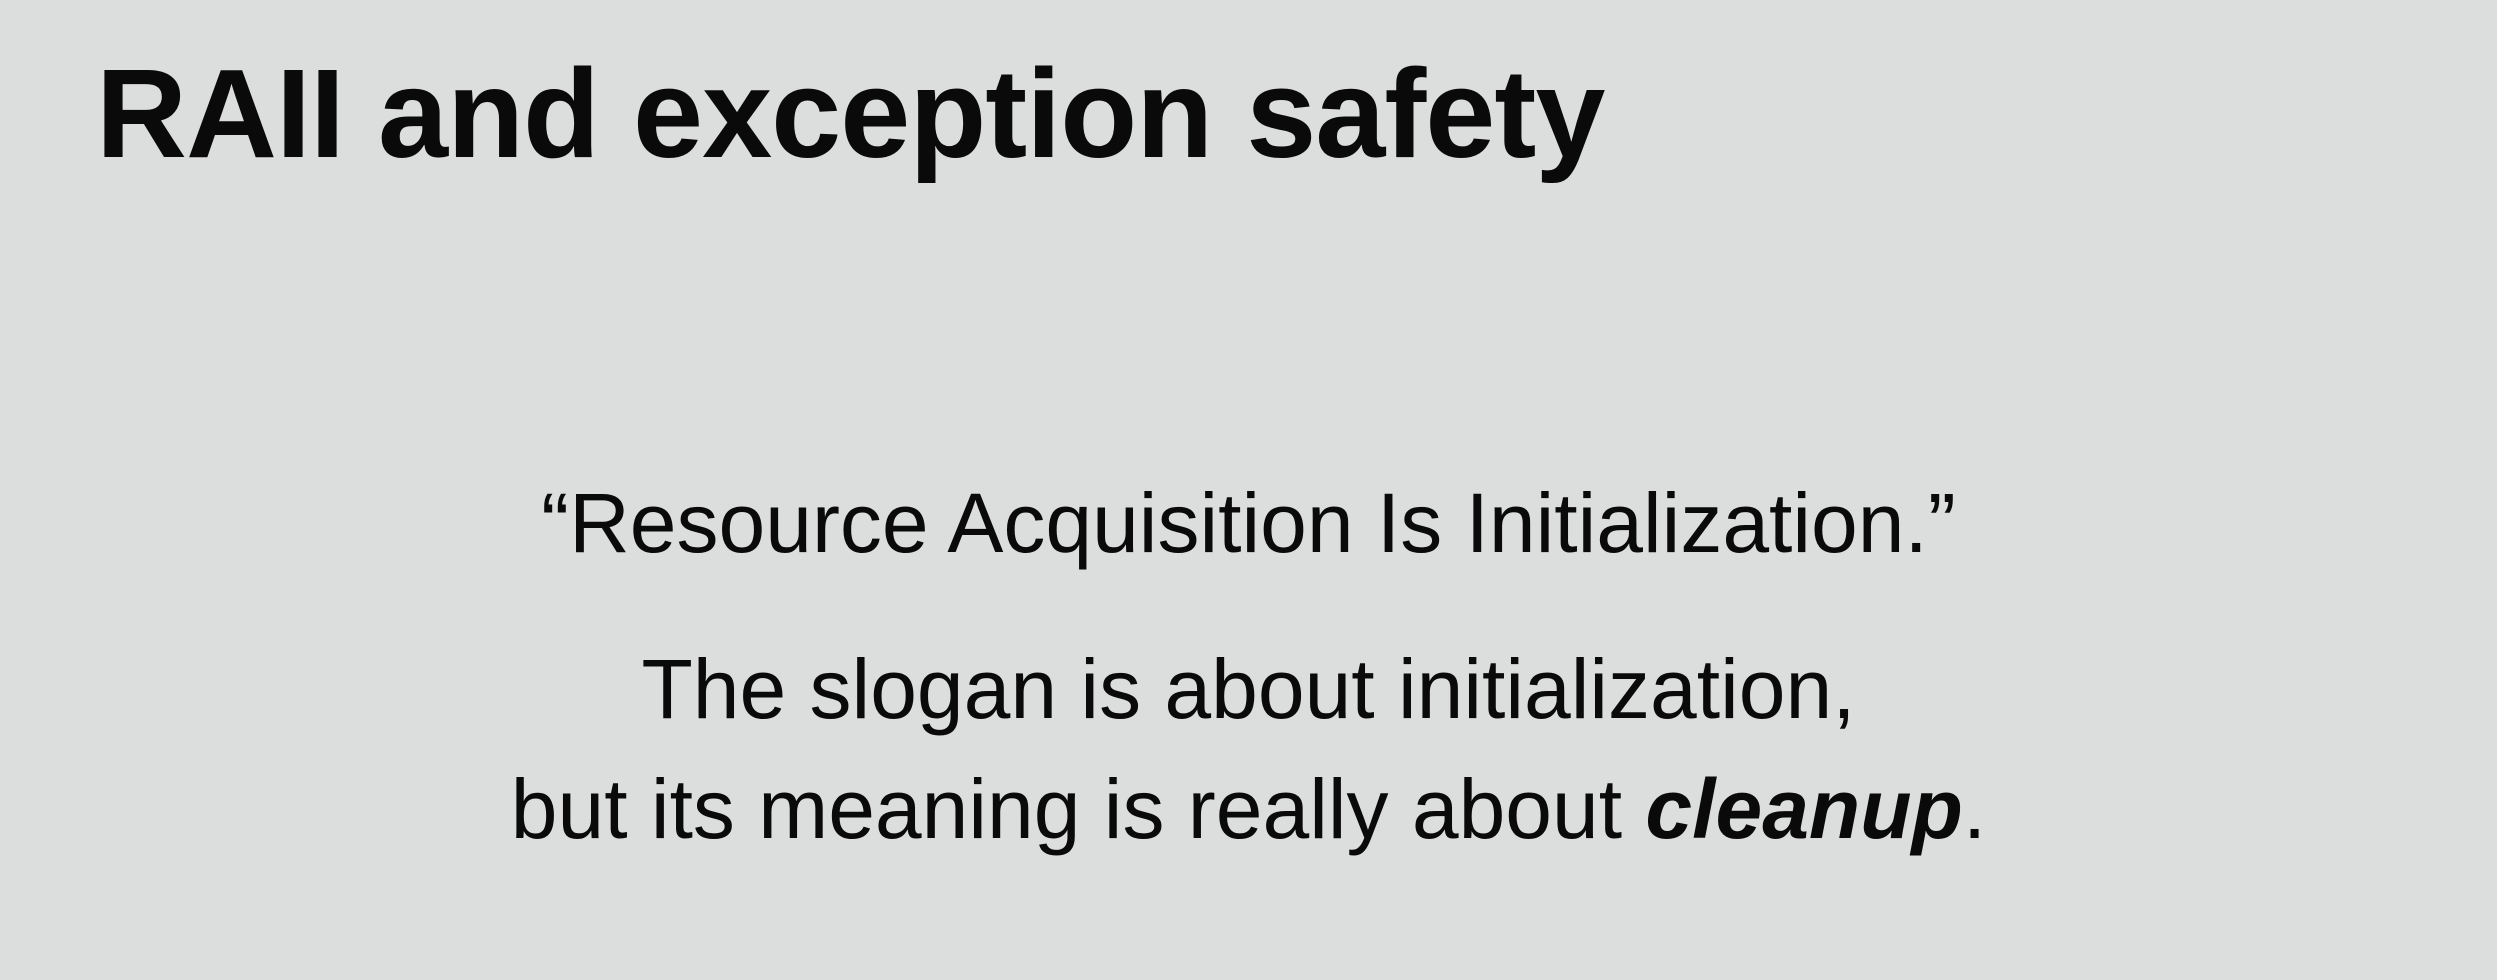 This screenshot has width=2497, height=980. I want to click on body-line-2-suffix: ., so click(1974, 809).